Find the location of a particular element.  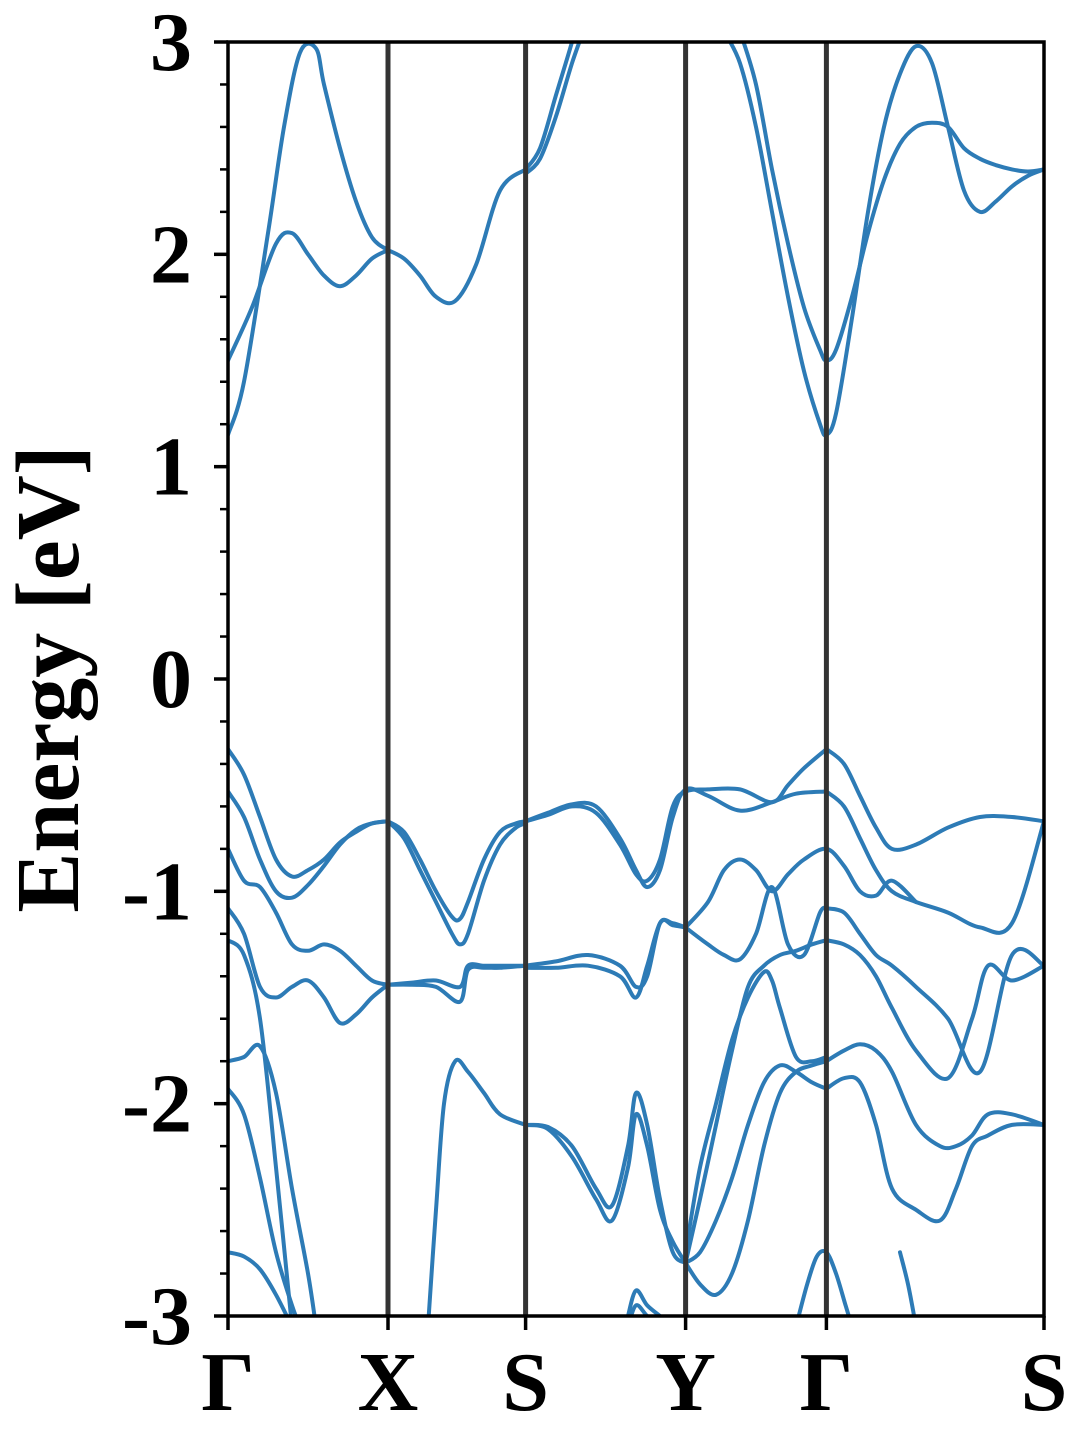

y-tick-label: -3 is located at coordinates (157, 1316).